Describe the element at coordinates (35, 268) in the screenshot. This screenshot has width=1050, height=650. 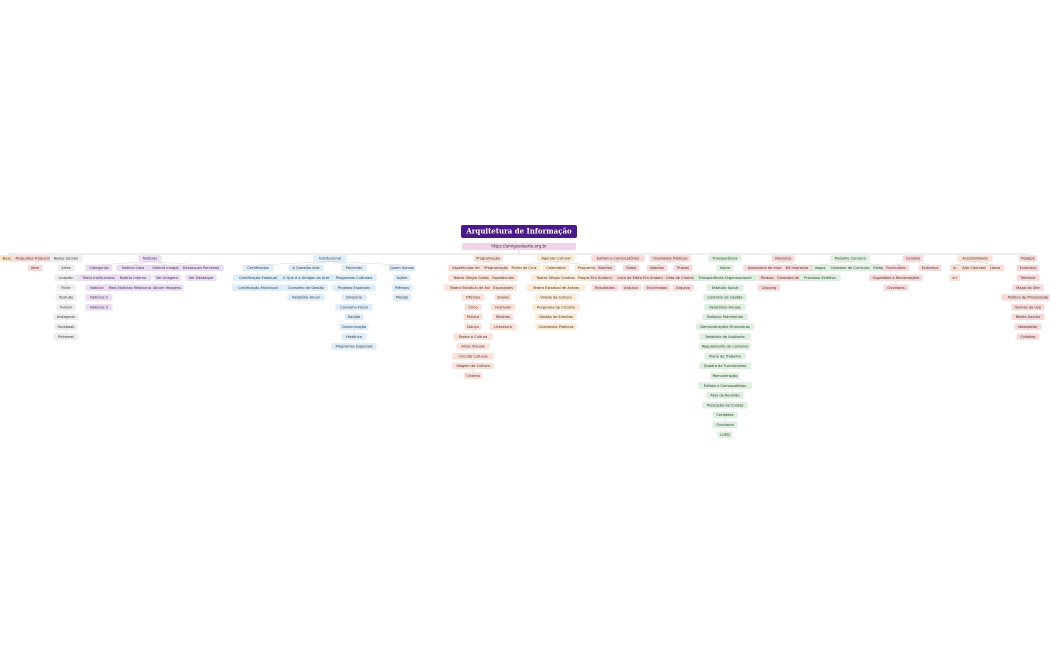
I see `node-label: Item` at that location.